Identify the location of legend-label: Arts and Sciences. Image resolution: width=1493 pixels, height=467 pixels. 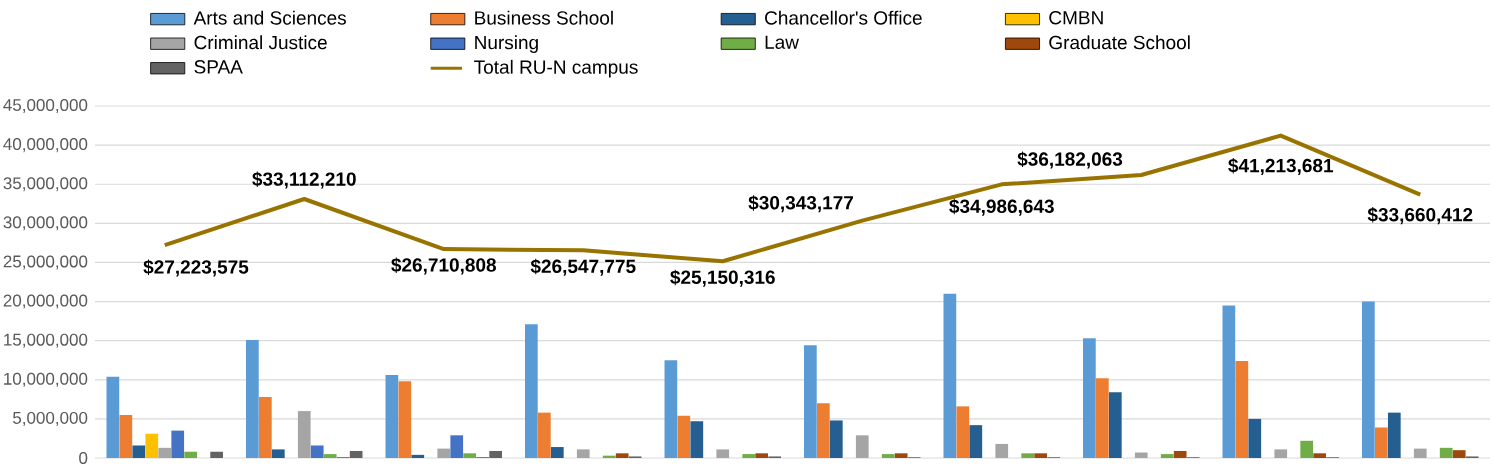
(269, 17).